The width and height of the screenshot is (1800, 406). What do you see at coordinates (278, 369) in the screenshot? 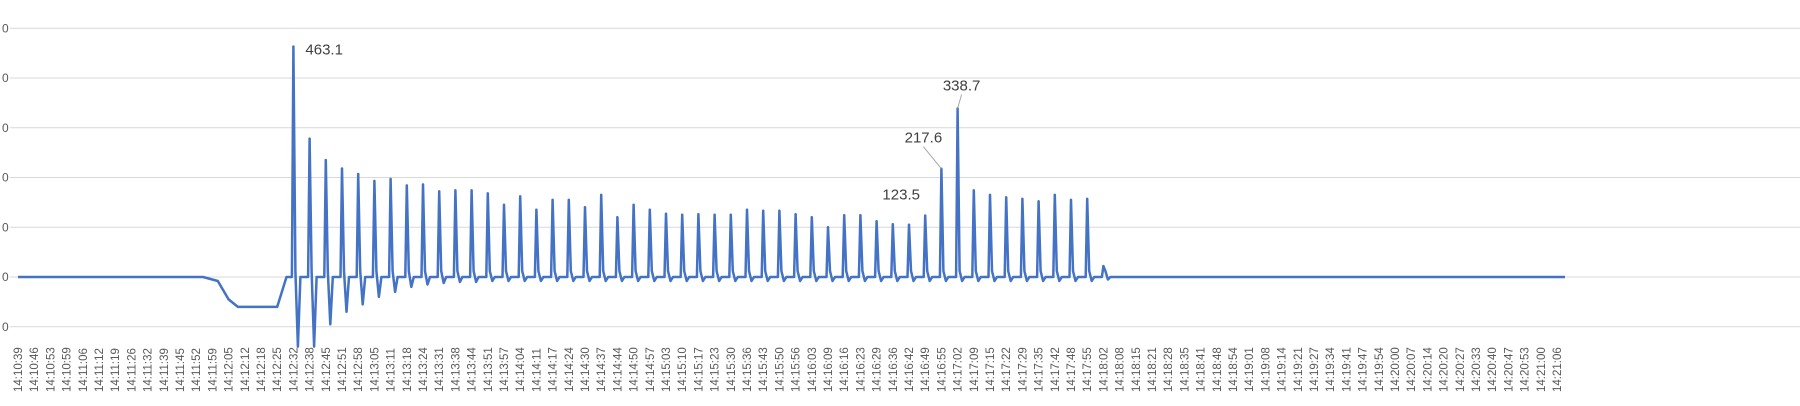
I see `x-tick-label: 14:12:25` at bounding box center [278, 369].